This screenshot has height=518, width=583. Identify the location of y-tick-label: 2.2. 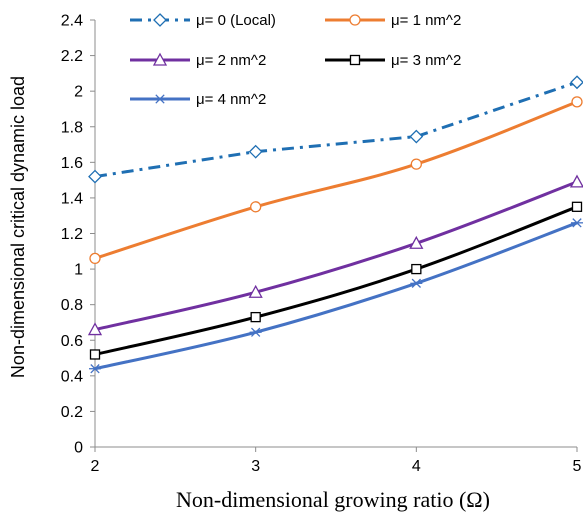
(72, 56).